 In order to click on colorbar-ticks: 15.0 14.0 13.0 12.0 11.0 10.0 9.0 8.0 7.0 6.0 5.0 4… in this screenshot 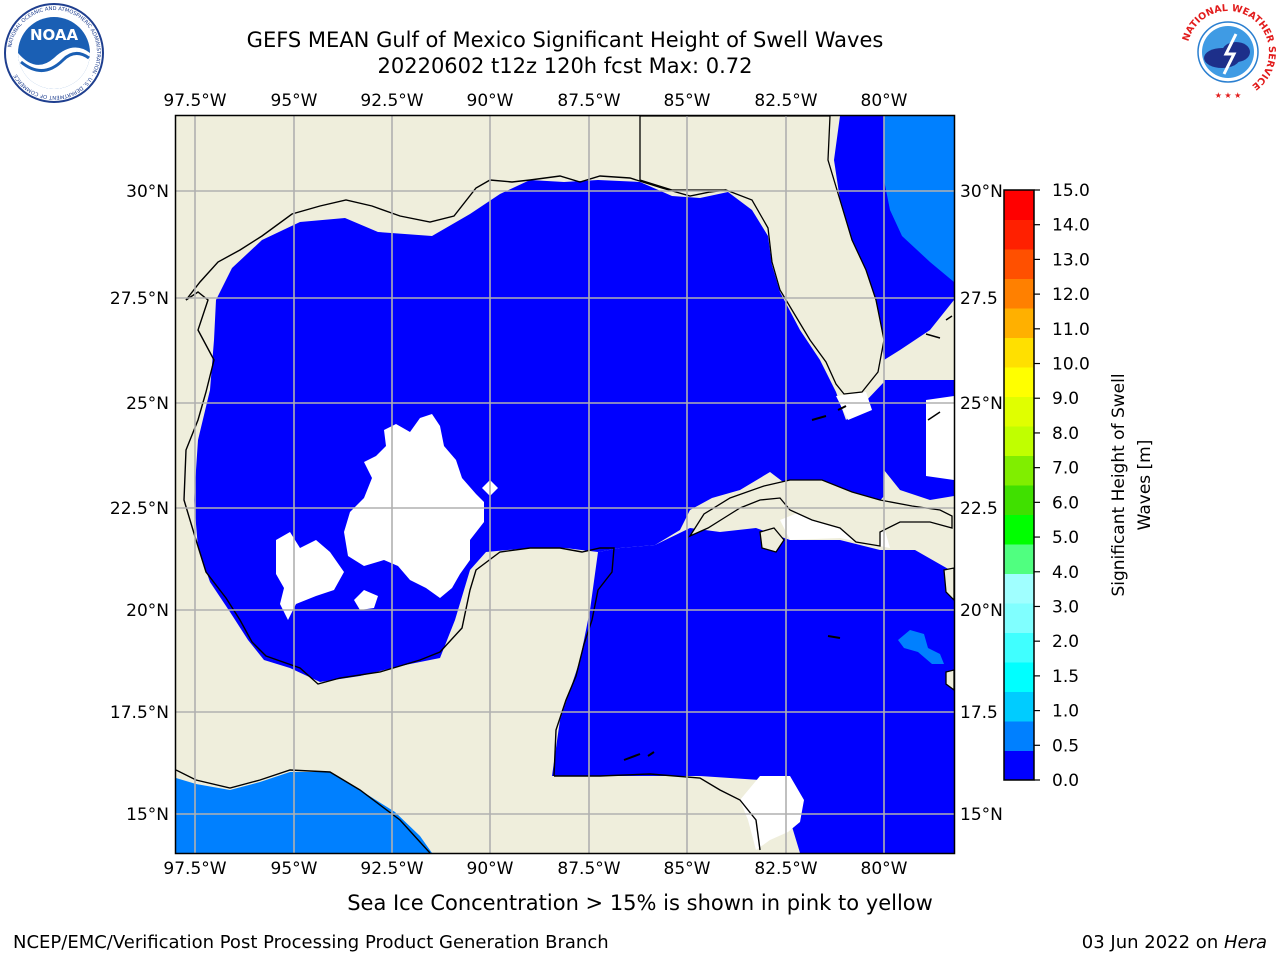, I will do `click(1062, 486)`.